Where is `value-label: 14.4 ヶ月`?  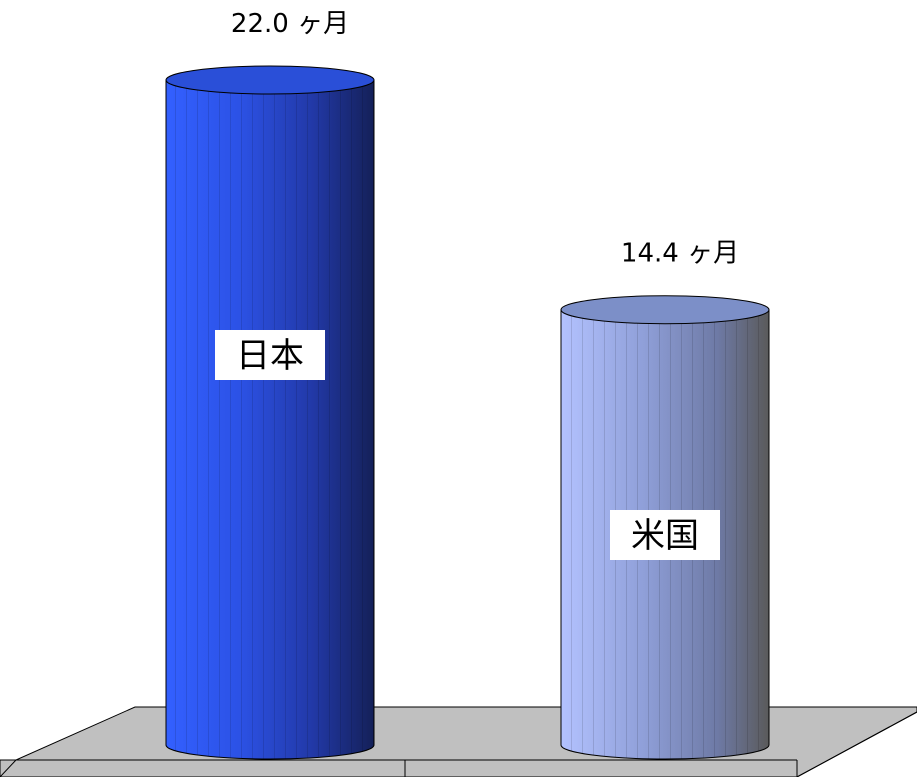
value-label: 14.4 ヶ月 is located at coordinates (680, 254).